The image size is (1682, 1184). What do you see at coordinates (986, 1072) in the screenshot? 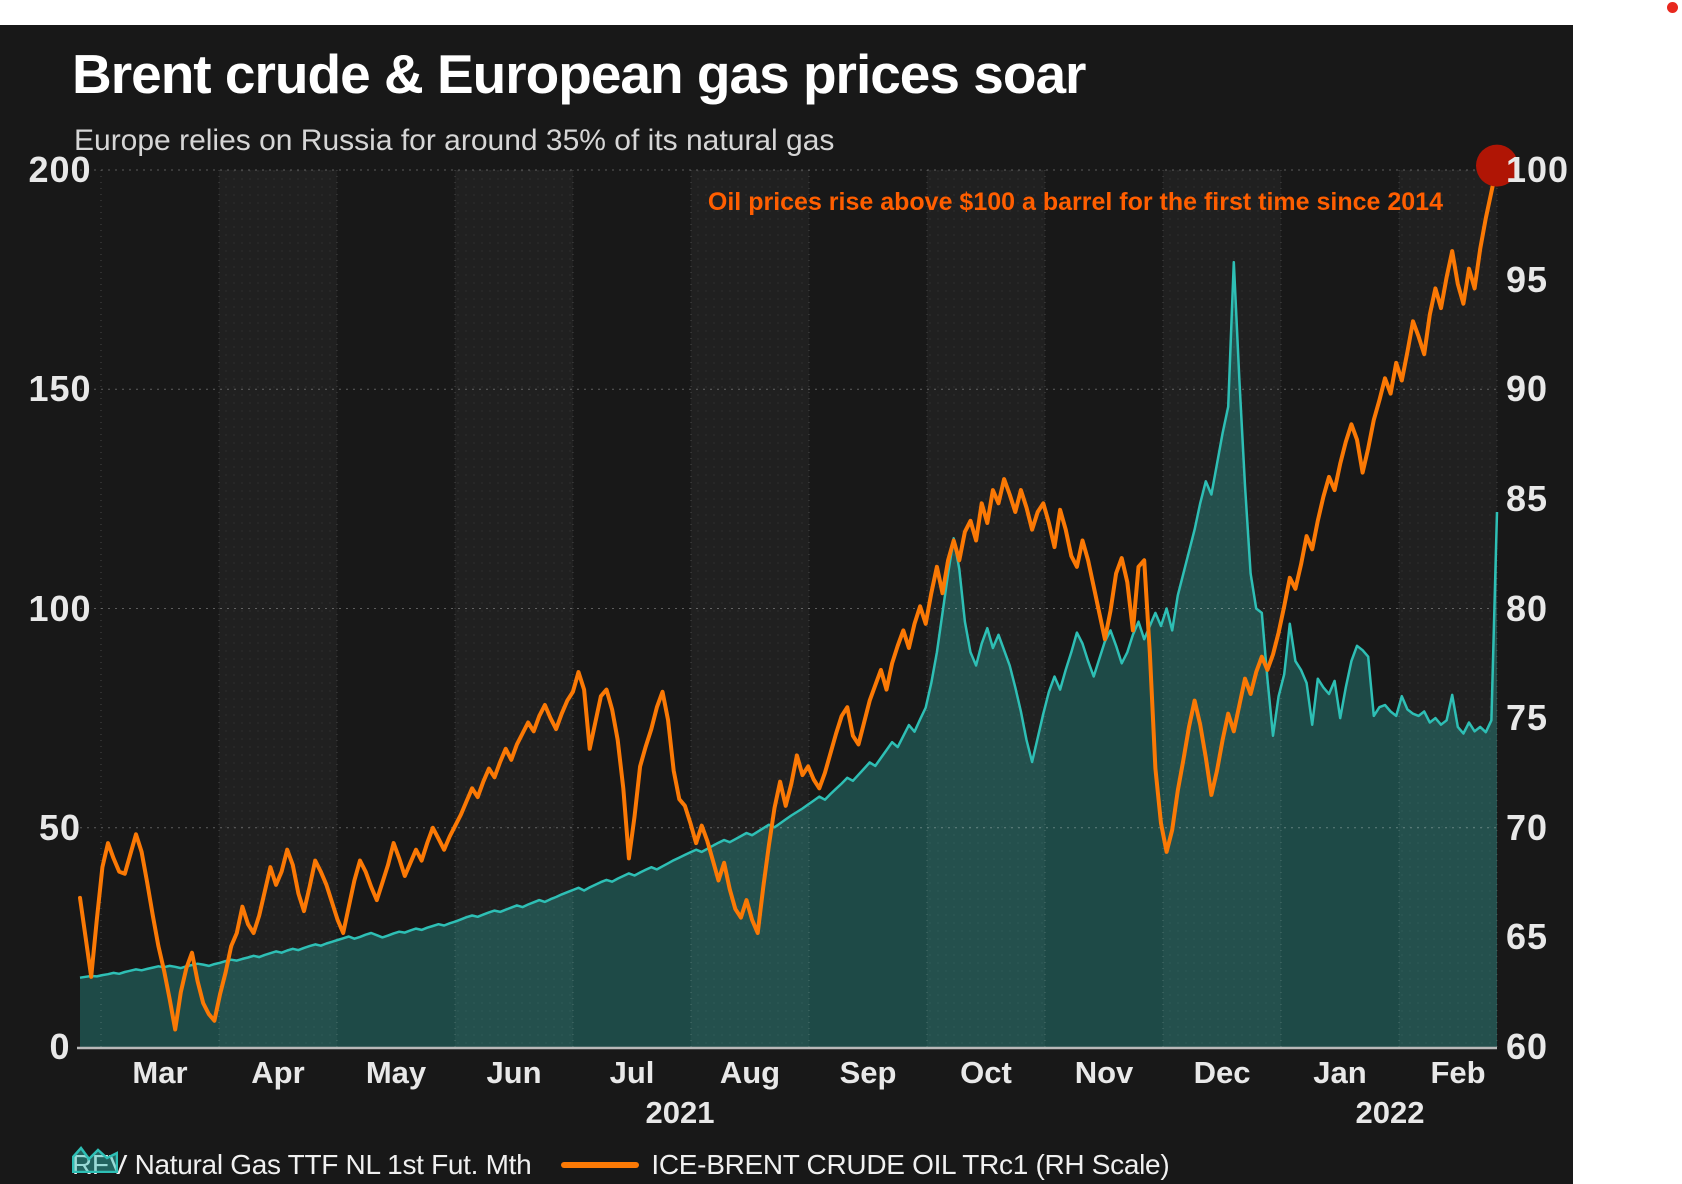
I see `month-label: Oct` at bounding box center [986, 1072].